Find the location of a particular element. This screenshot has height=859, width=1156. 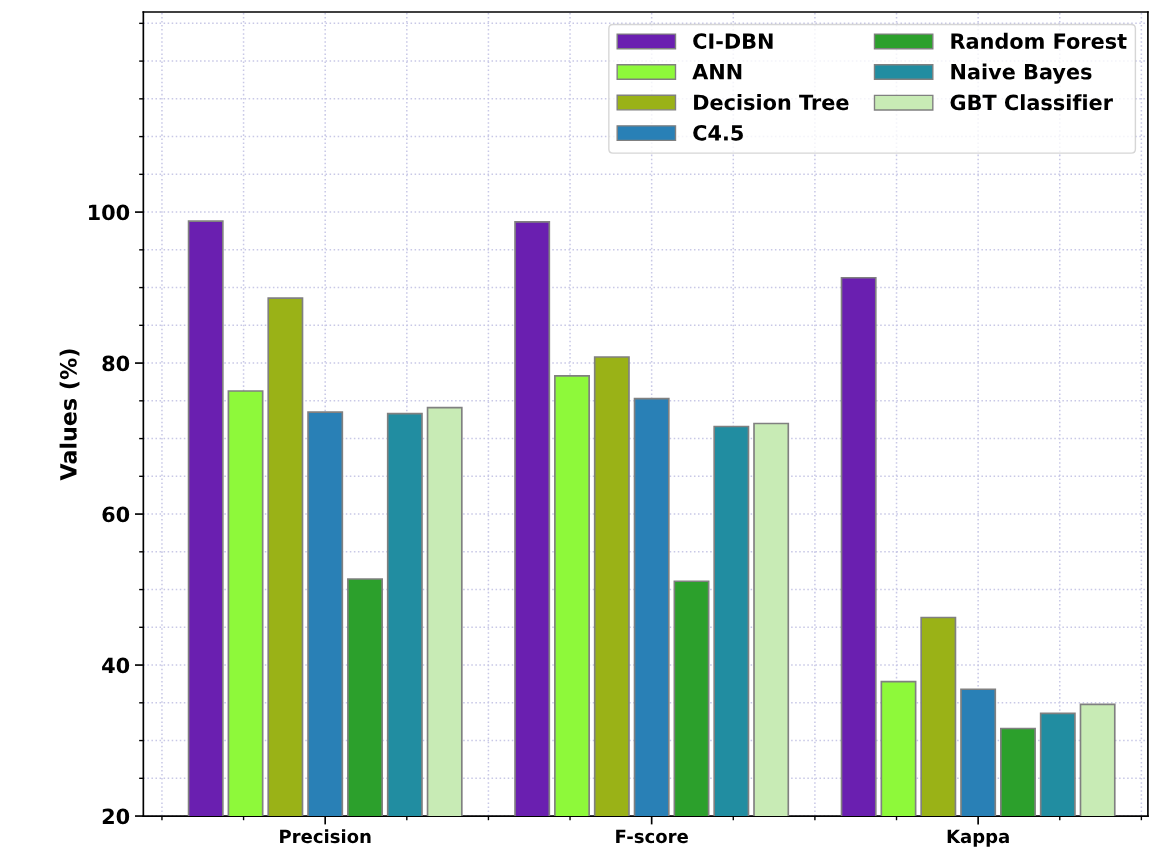

y-tick-label: 20 is located at coordinates (116, 816).